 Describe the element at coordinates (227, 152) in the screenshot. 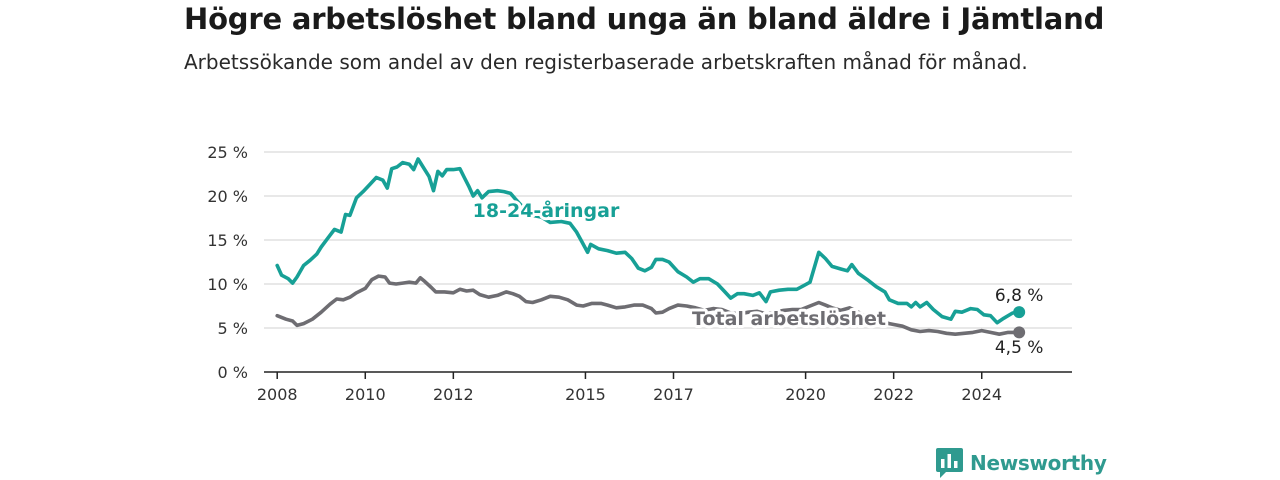

I see `y-tick-label: 25 %` at that location.